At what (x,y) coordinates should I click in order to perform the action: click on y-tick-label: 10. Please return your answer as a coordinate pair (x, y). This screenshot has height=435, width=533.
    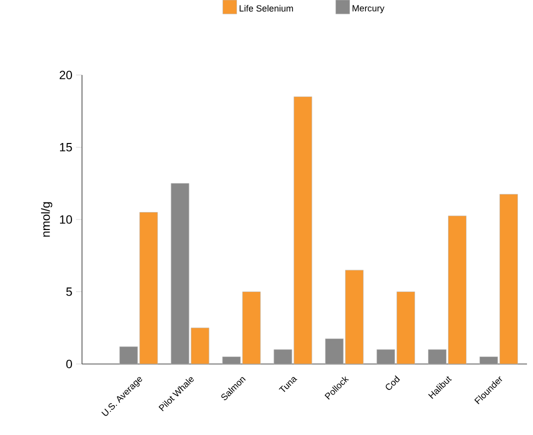
    Looking at the image, I should click on (66, 219).